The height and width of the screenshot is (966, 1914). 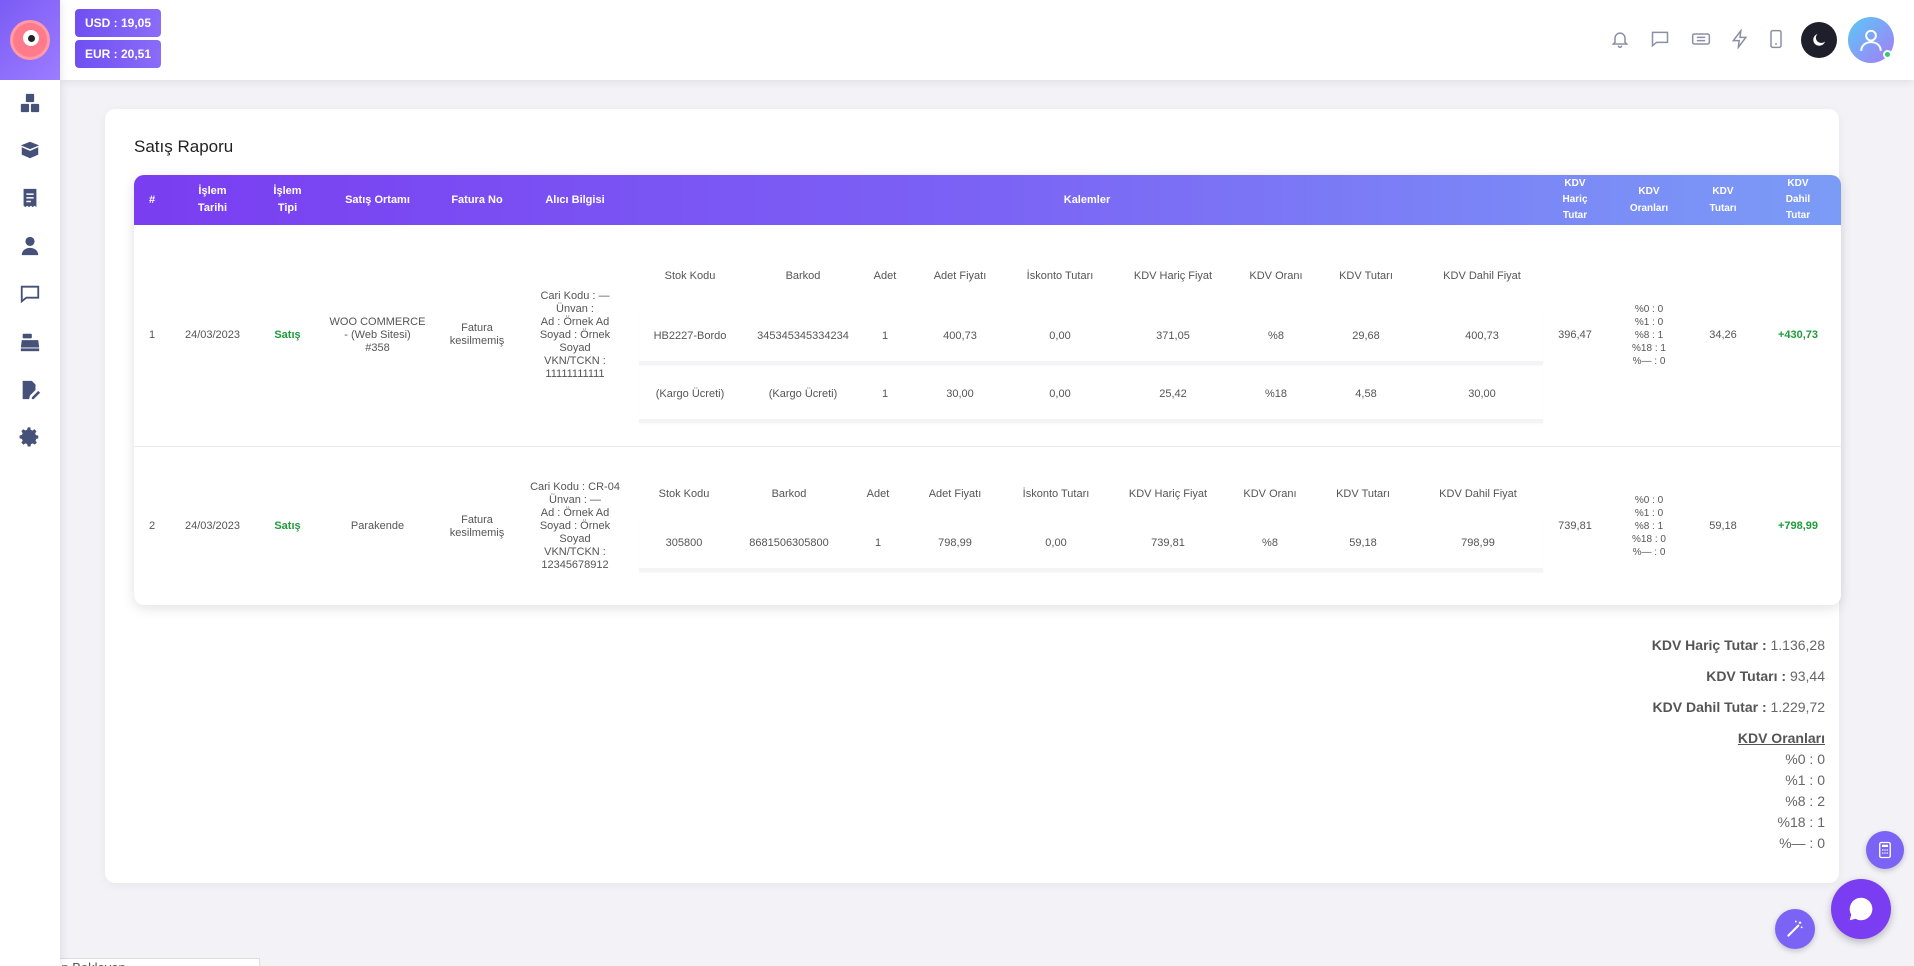 I want to click on row-channel: WOO COMMERCE - (Web Sitesi) #358, so click(x=377, y=334).